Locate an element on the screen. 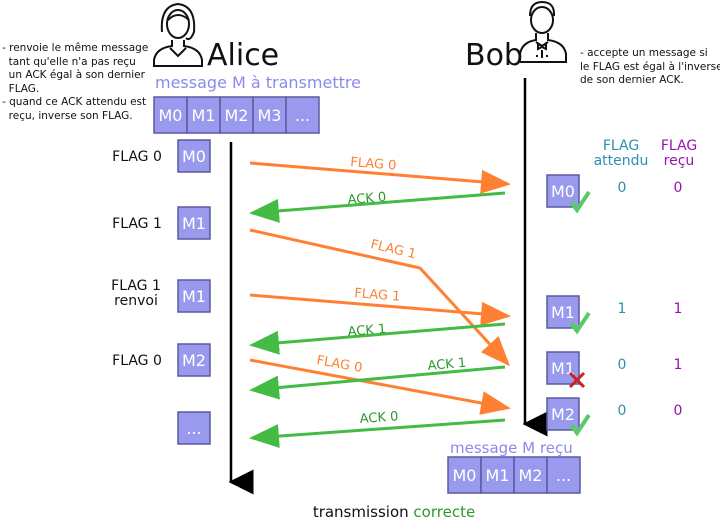 This screenshot has height=520, width=720. flag0-arrow is located at coordinates (380, 177).